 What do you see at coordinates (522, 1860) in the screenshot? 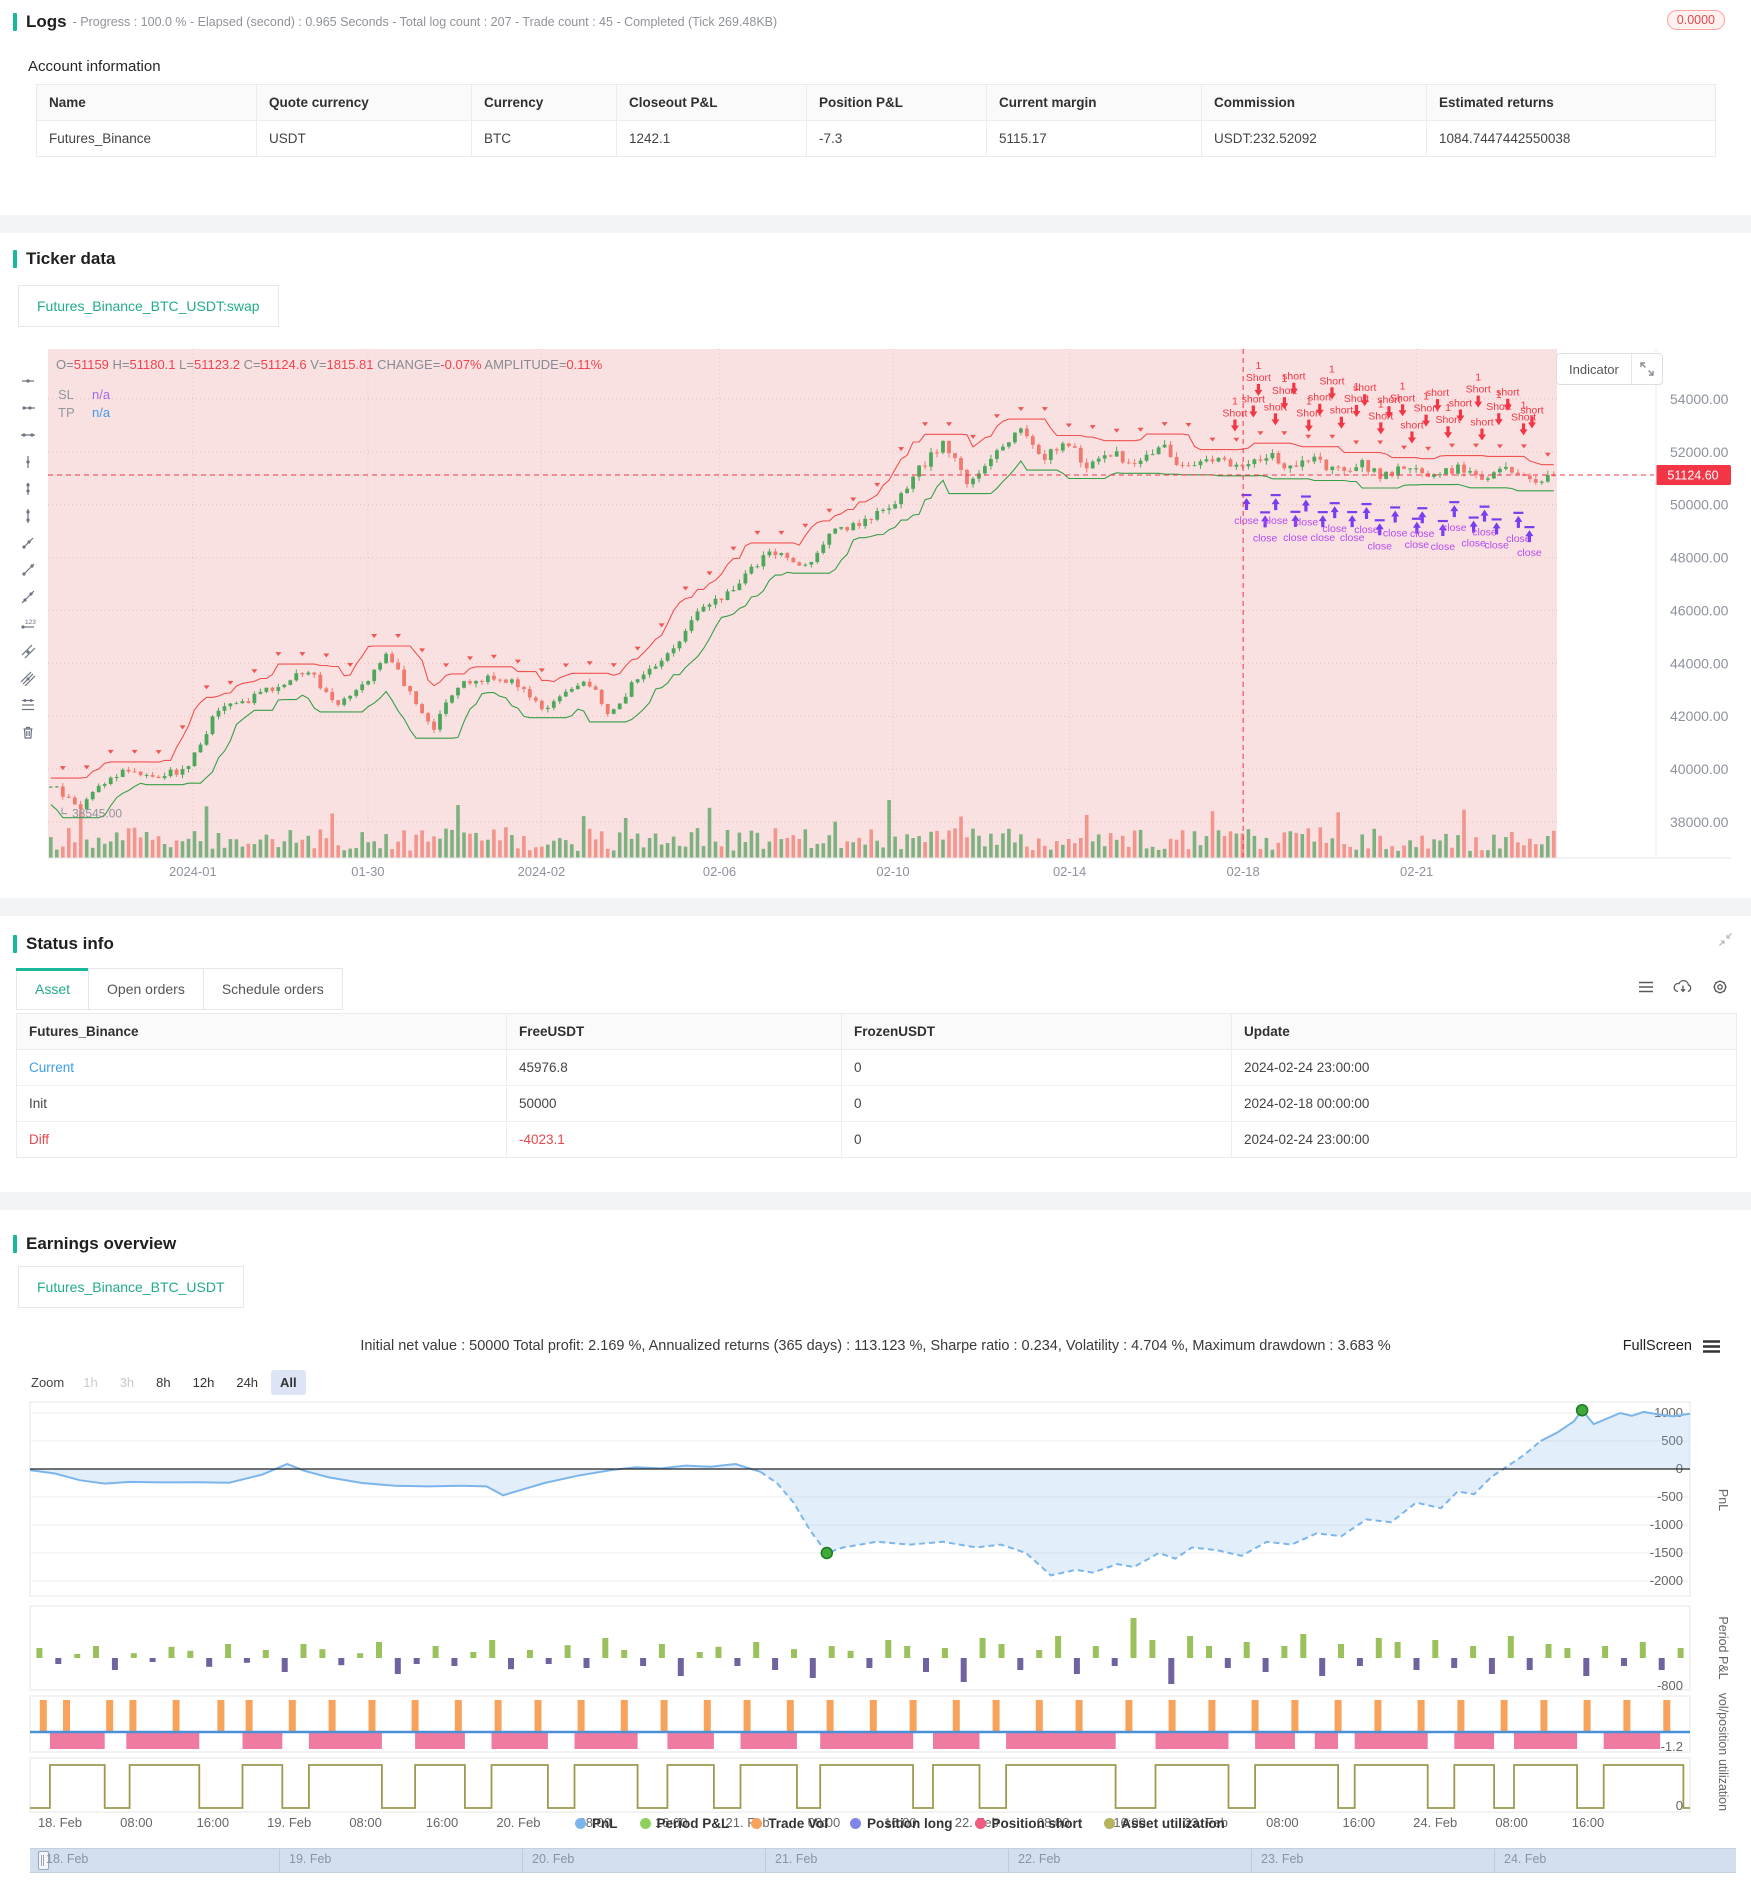
I see `navigator-separator` at bounding box center [522, 1860].